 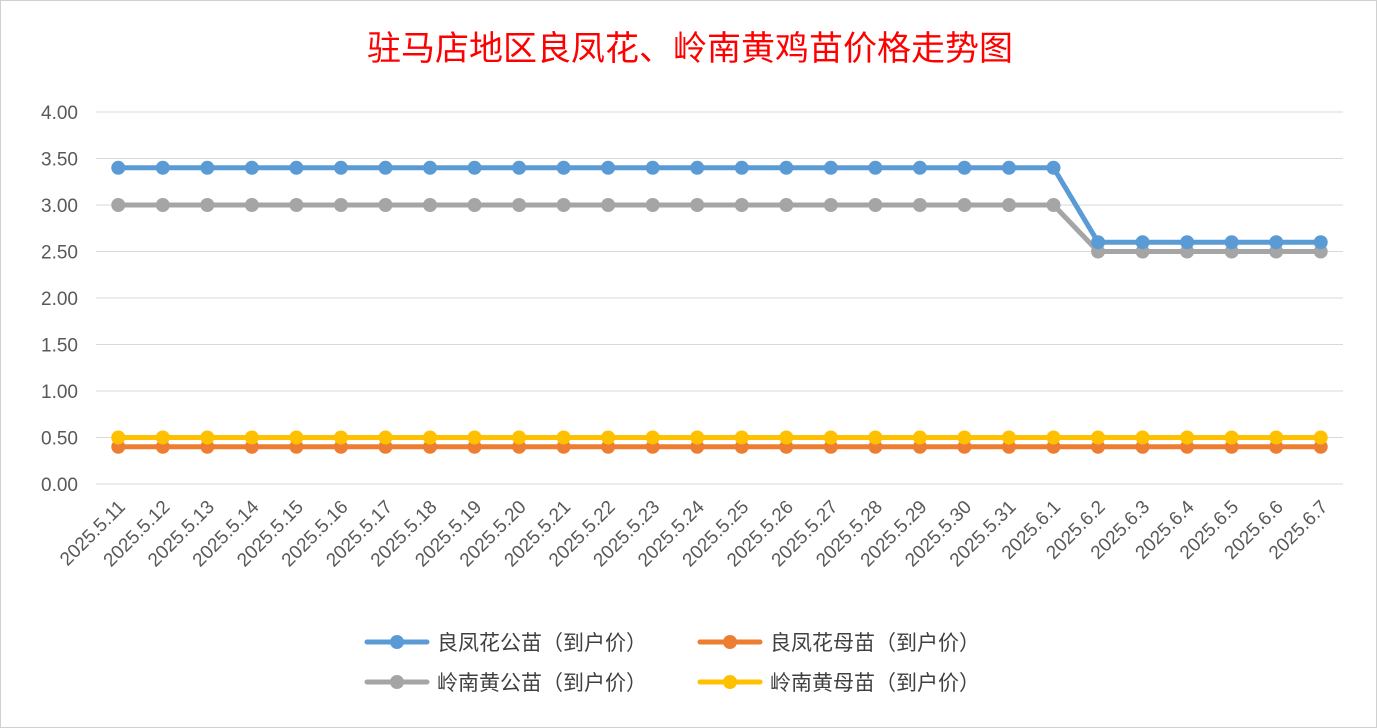 What do you see at coordinates (59, 160) in the screenshot?
I see `y-tick-label: 3.50` at bounding box center [59, 160].